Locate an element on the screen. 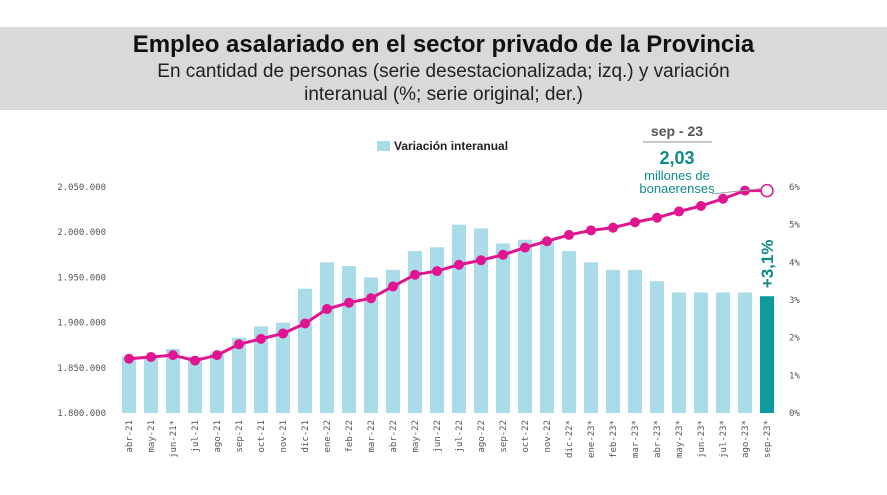 The height and width of the screenshot is (495, 887). x-axis-tick-label: oct-22 is located at coordinates (526, 436).